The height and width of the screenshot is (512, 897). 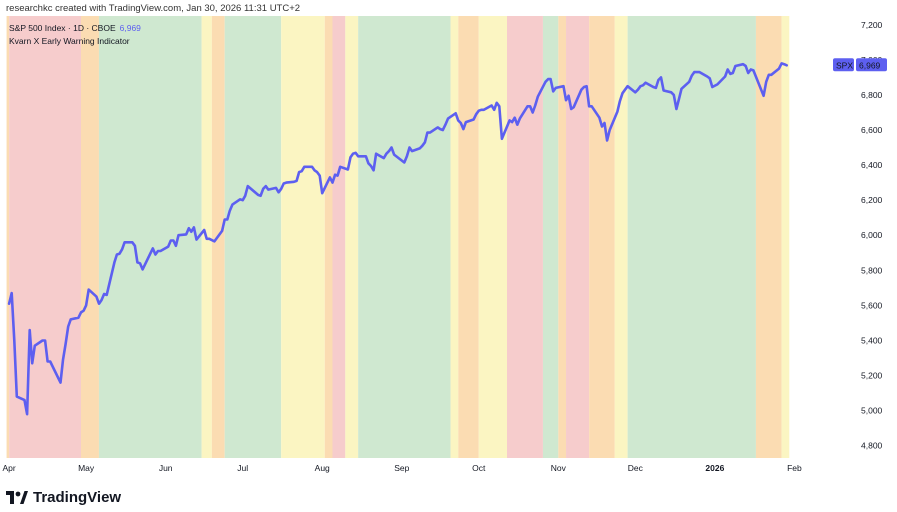 What do you see at coordinates (17, 497) in the screenshot?
I see `tradingview-logo-icon` at bounding box center [17, 497].